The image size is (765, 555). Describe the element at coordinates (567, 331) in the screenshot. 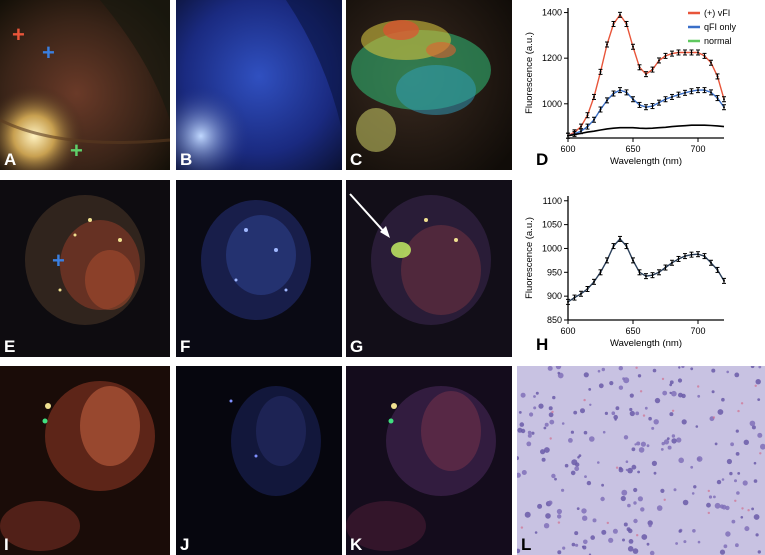

I see `x-tick-label: 600` at that location.